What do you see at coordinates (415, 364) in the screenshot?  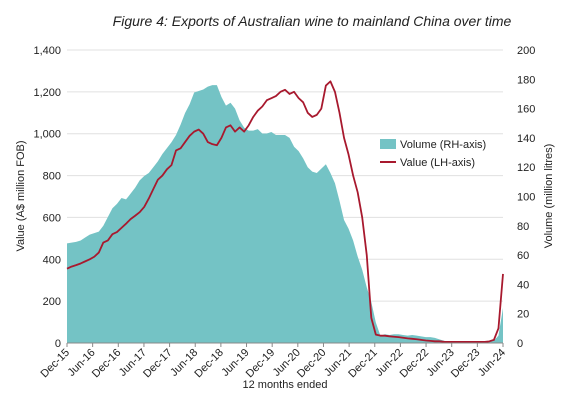 I see `x-tick-label: Dec-22` at bounding box center [415, 364].